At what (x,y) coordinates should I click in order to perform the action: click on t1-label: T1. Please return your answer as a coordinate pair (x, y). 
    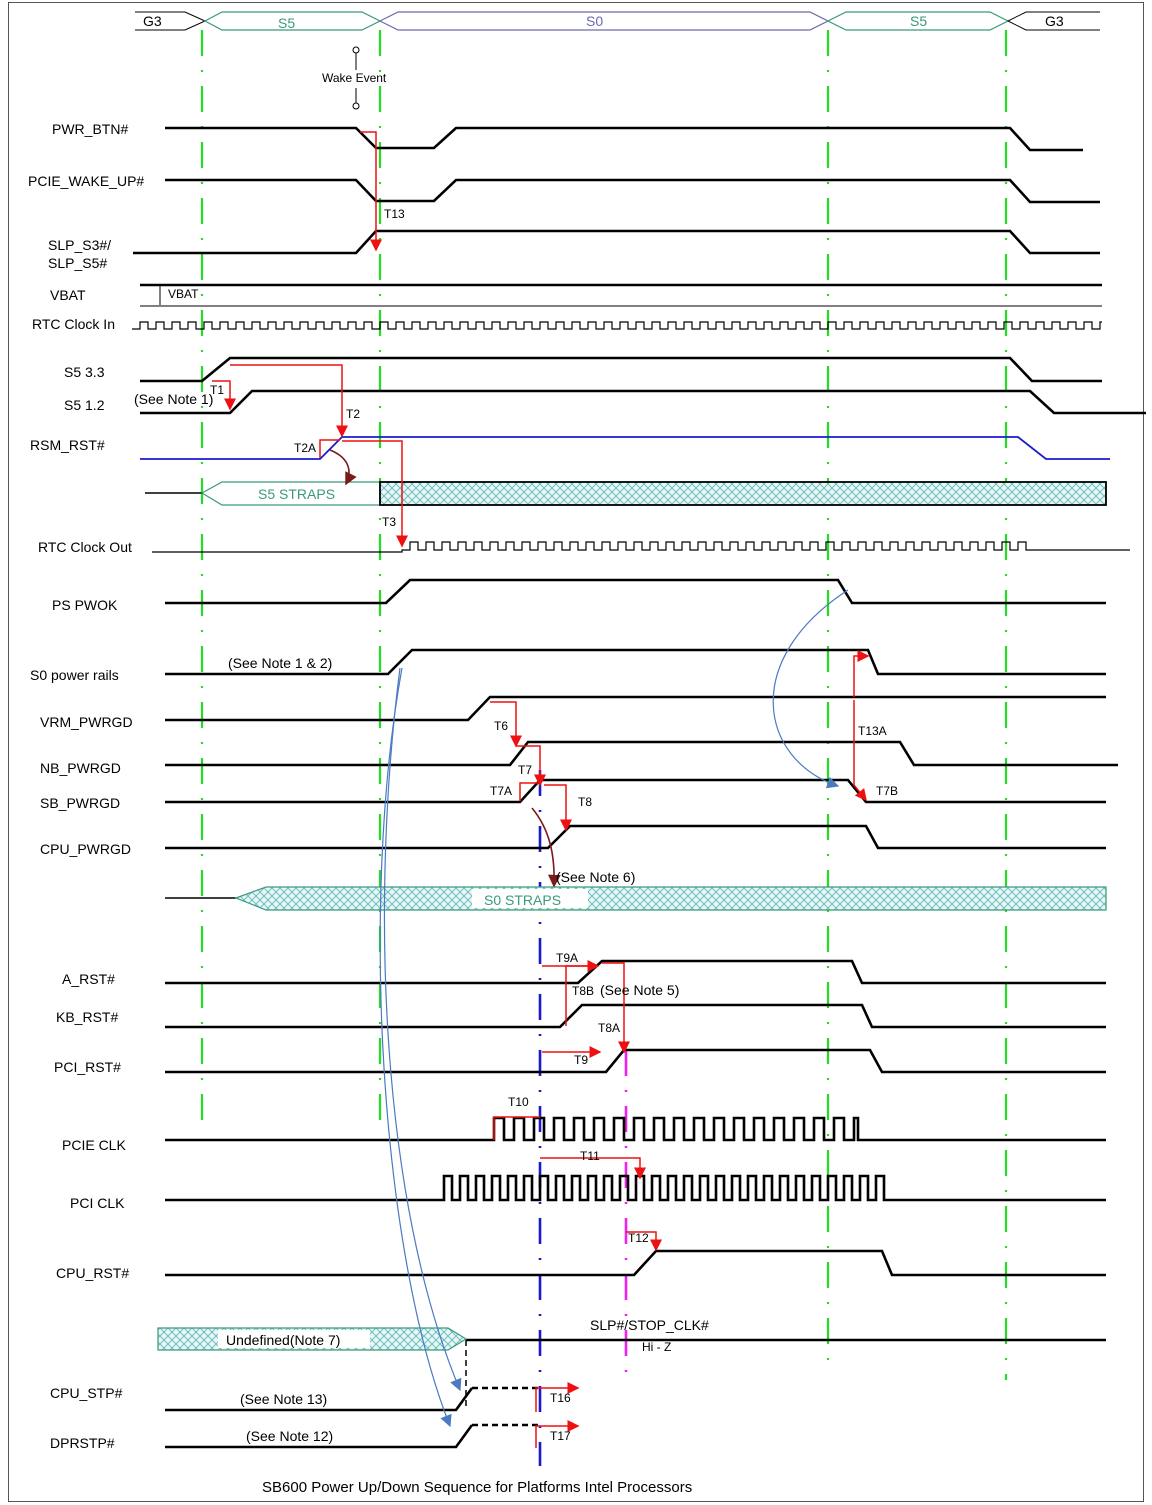
    Looking at the image, I should click on (217, 390).